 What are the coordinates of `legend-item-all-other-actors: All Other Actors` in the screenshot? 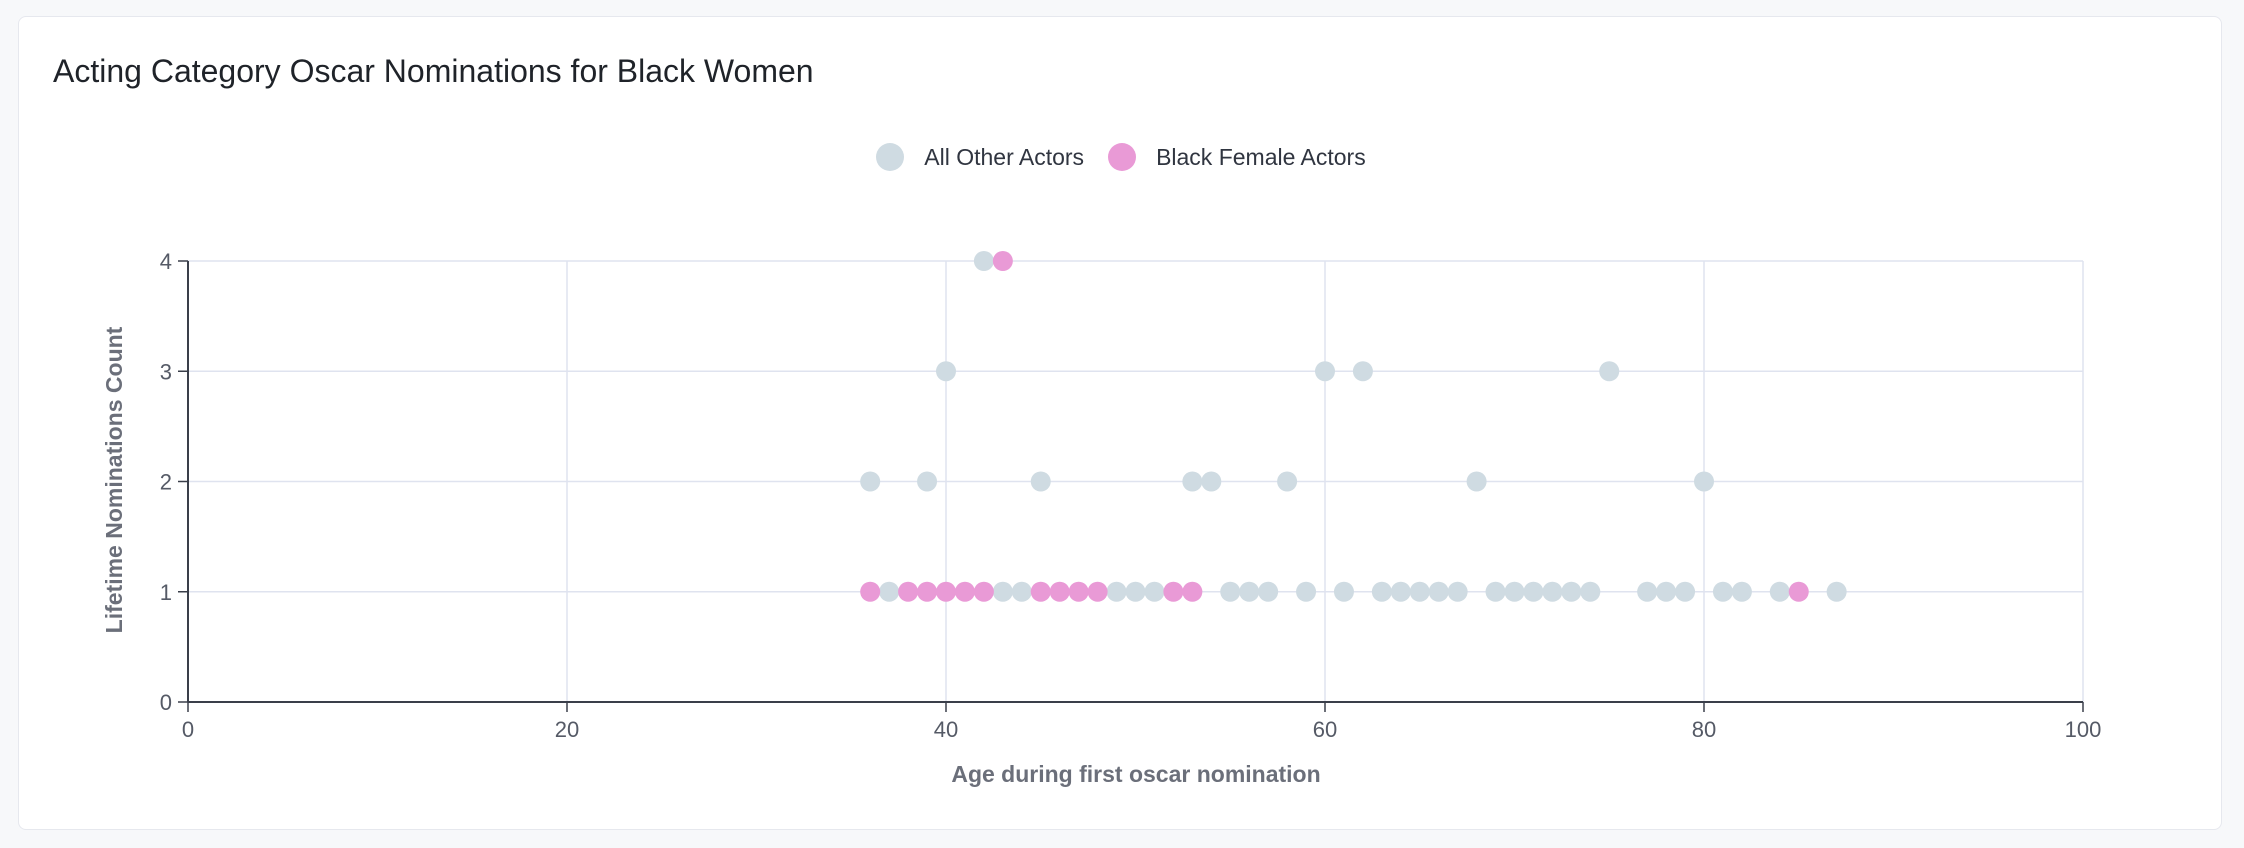 It's located at (980, 157).